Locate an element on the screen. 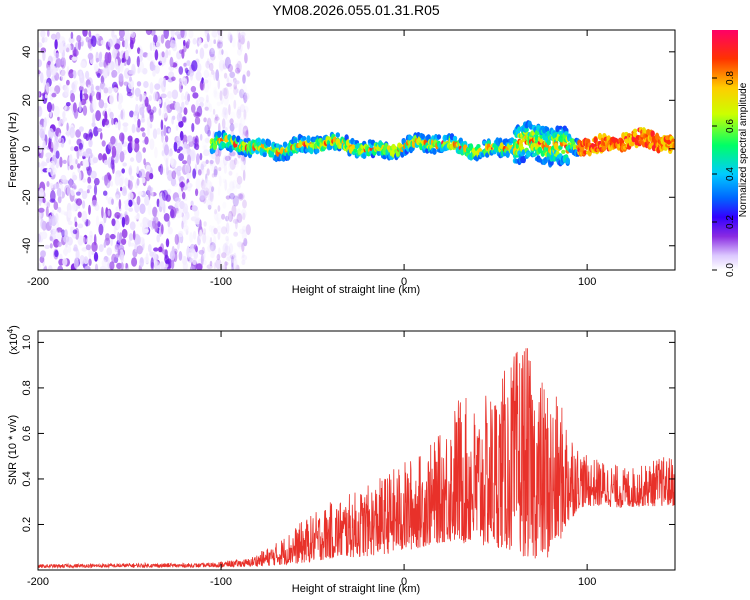  snr-y-tick-label: 0.4 is located at coordinates (27, 478).